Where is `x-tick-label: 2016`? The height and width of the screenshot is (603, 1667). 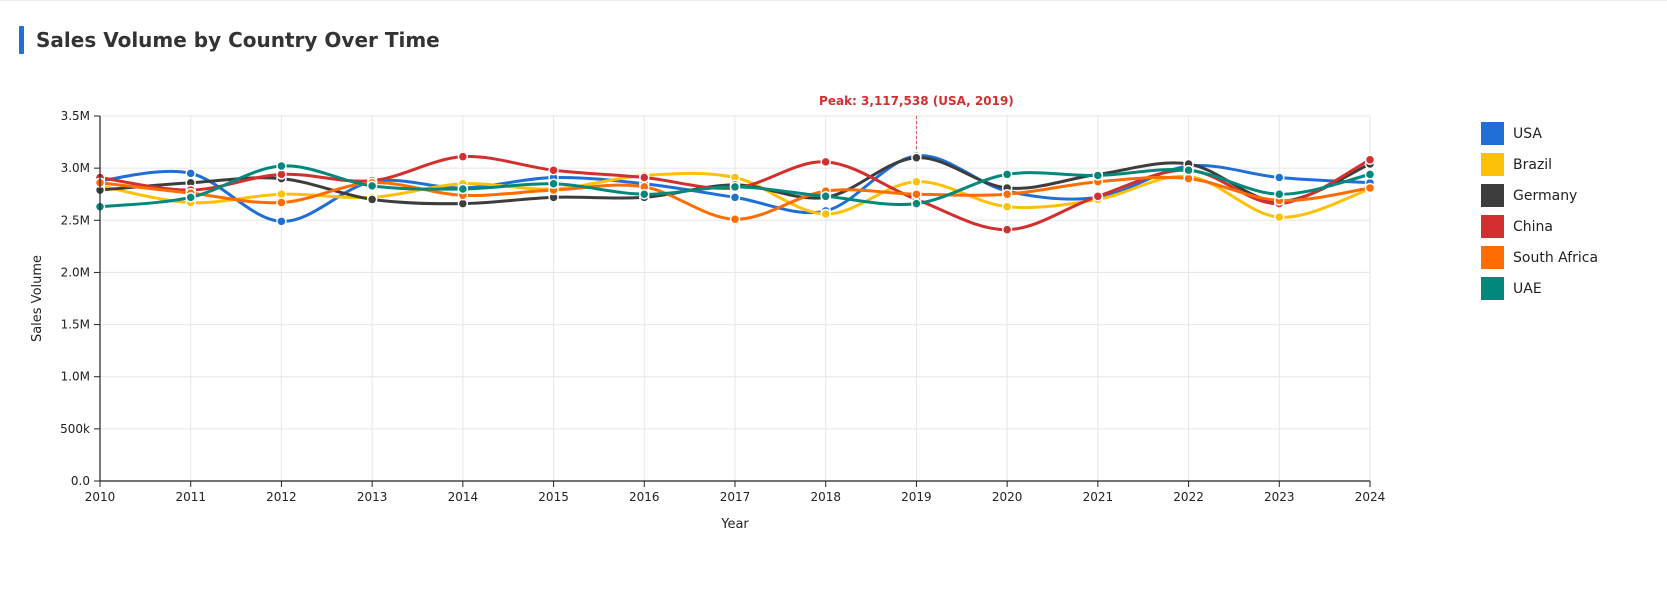 x-tick-label: 2016 is located at coordinates (644, 497).